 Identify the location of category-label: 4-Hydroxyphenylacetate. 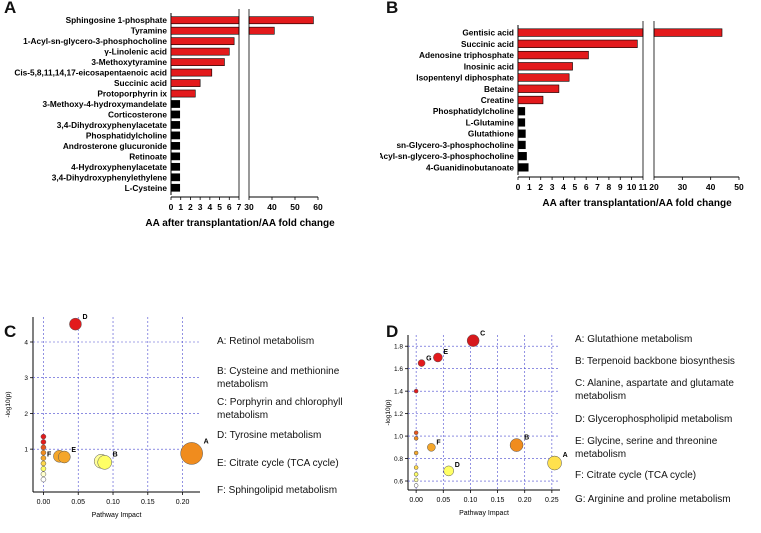
(119, 167).